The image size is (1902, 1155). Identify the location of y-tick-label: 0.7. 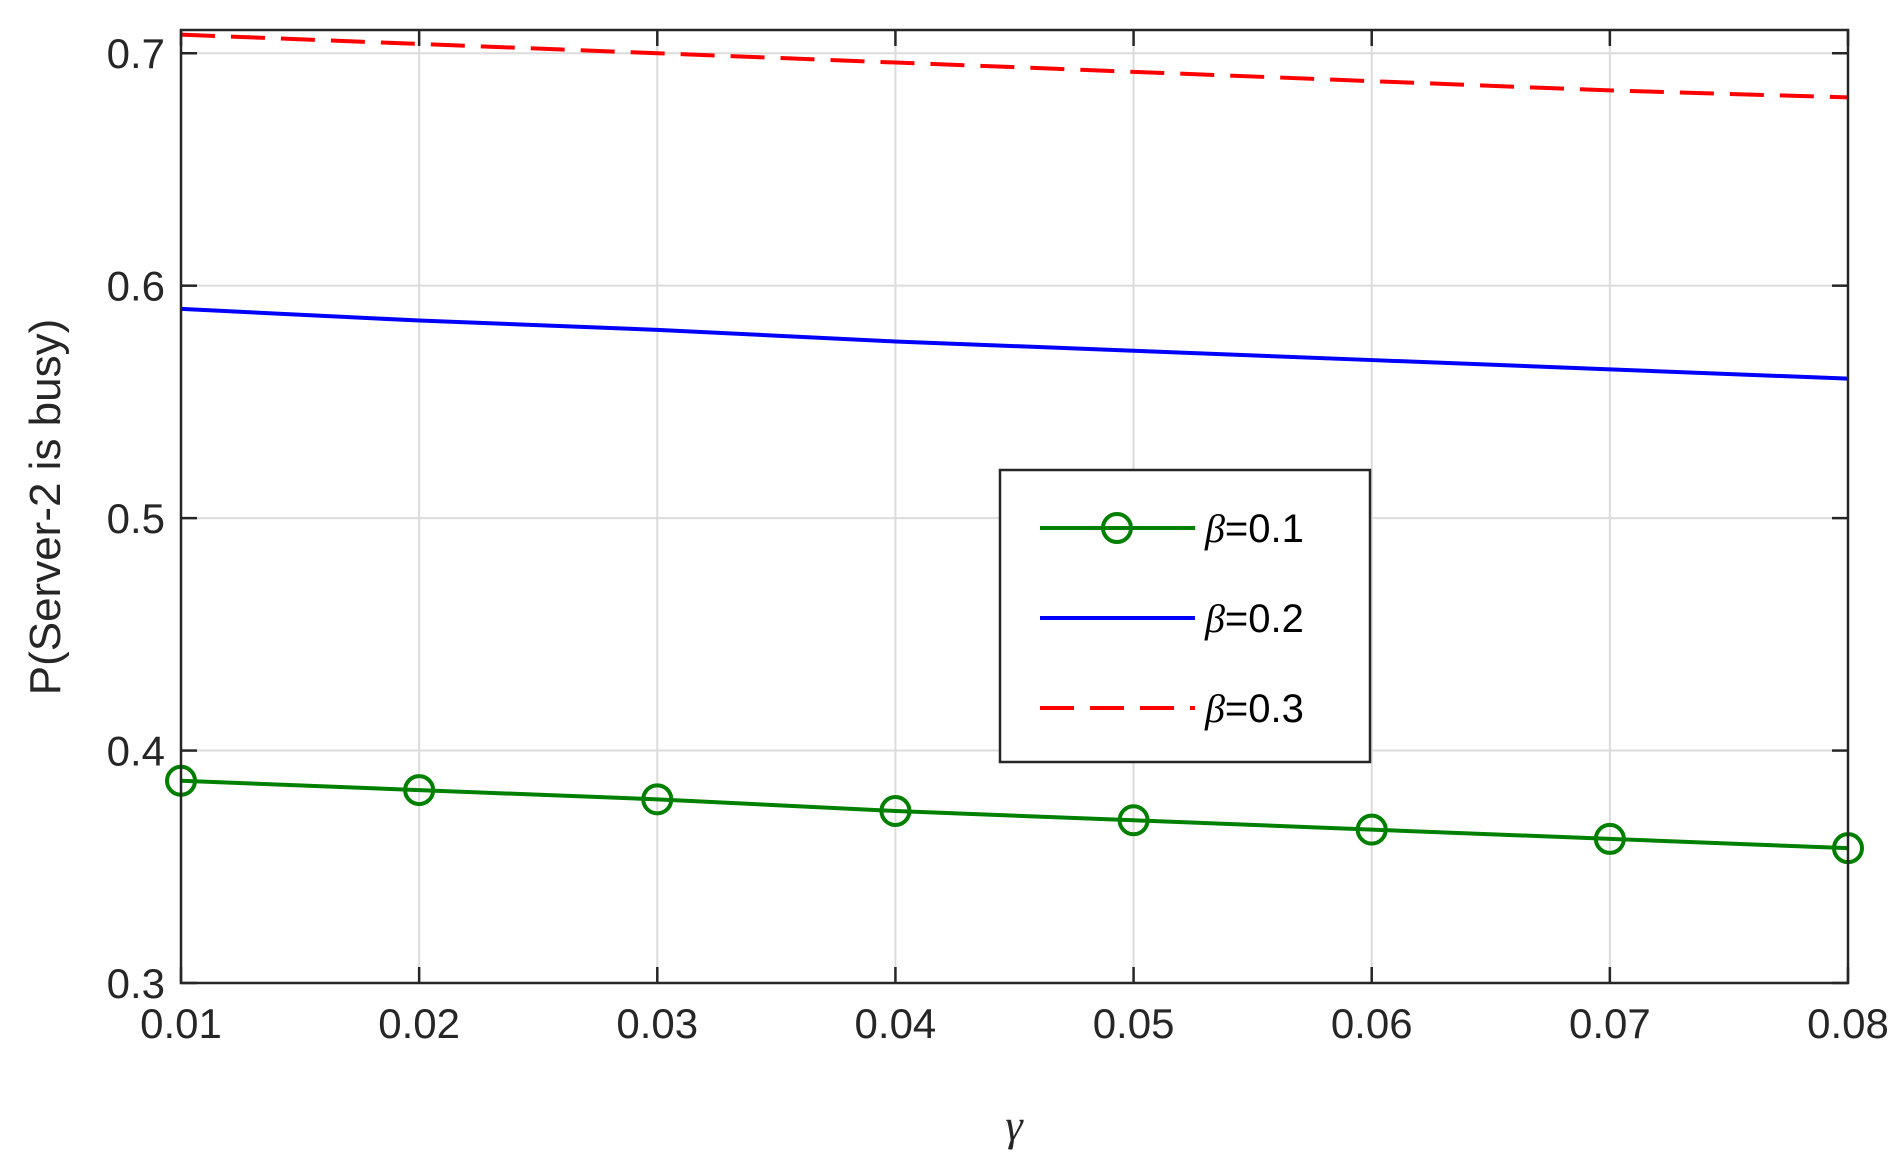
(136, 53).